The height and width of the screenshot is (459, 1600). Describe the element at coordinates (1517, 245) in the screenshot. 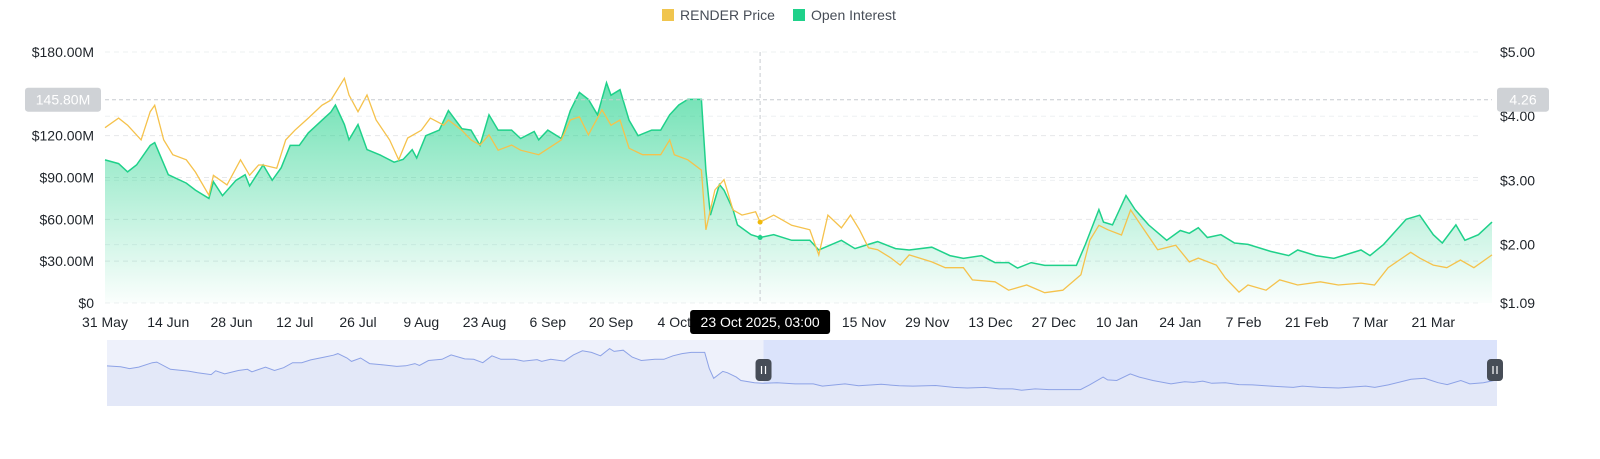

I see `y-right-tick-label: $2.00` at that location.